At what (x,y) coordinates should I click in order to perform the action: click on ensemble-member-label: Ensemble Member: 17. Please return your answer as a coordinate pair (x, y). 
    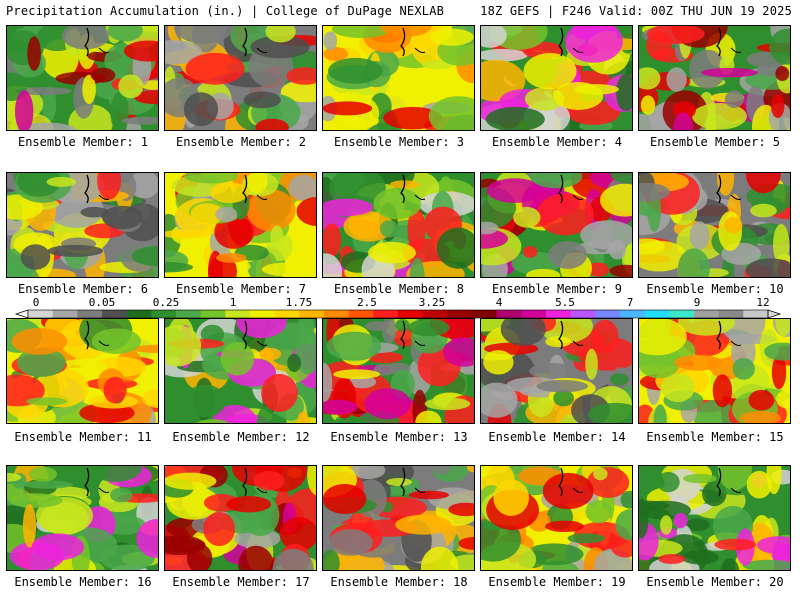
    Looking at the image, I should click on (241, 582).